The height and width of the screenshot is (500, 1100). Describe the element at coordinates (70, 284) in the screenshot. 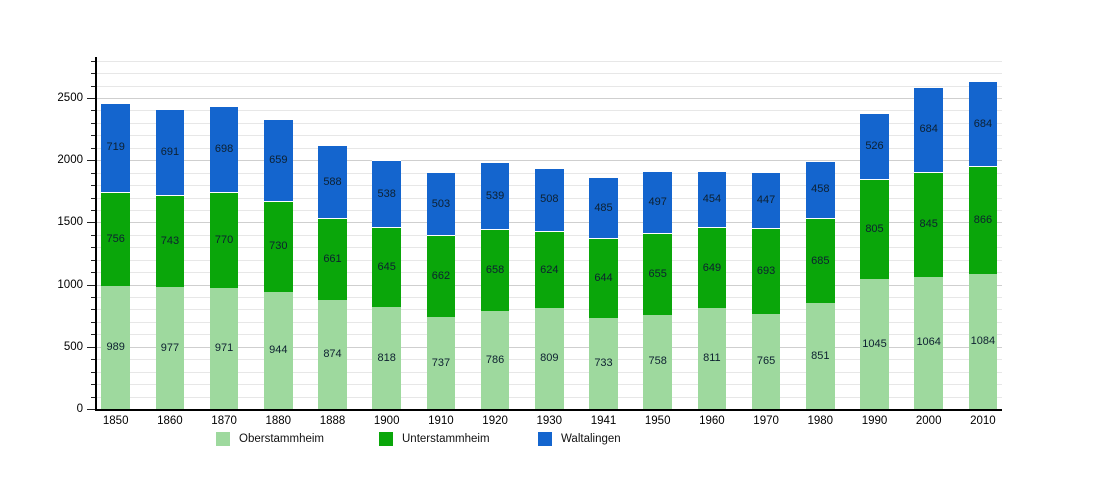

I see `y-axis-tick-label: 1000` at that location.